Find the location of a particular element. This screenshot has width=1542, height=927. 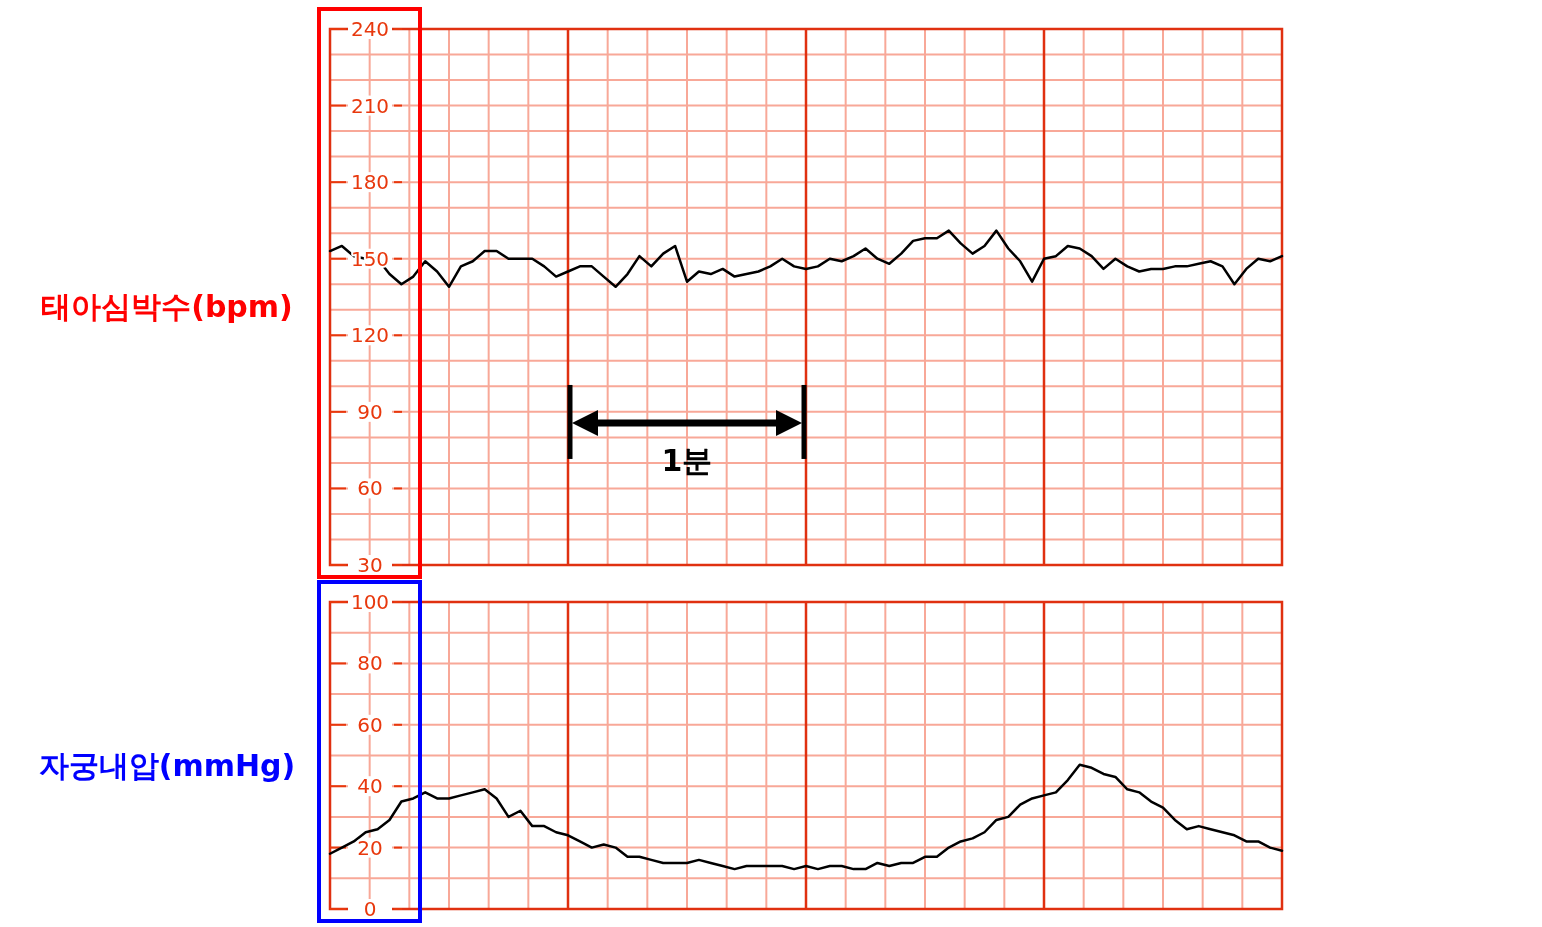

y-tick-label: 100 is located at coordinates (370, 602).